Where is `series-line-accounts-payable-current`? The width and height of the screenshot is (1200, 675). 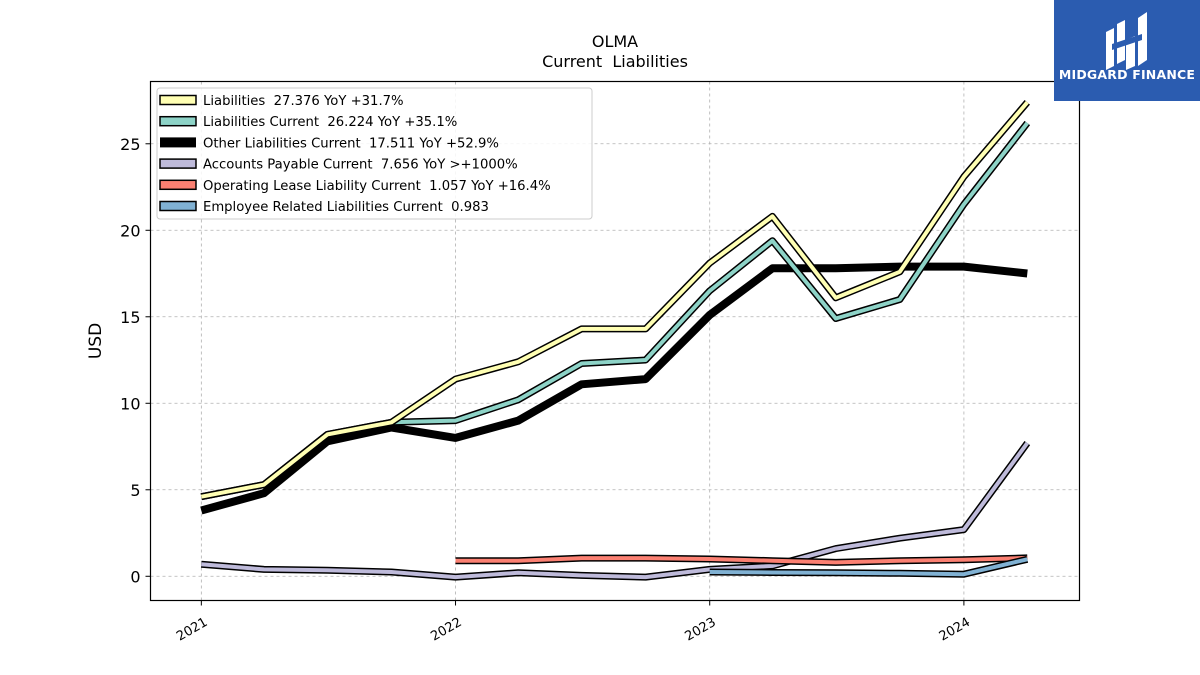
series-line-accounts-payable-current is located at coordinates (615, 510).